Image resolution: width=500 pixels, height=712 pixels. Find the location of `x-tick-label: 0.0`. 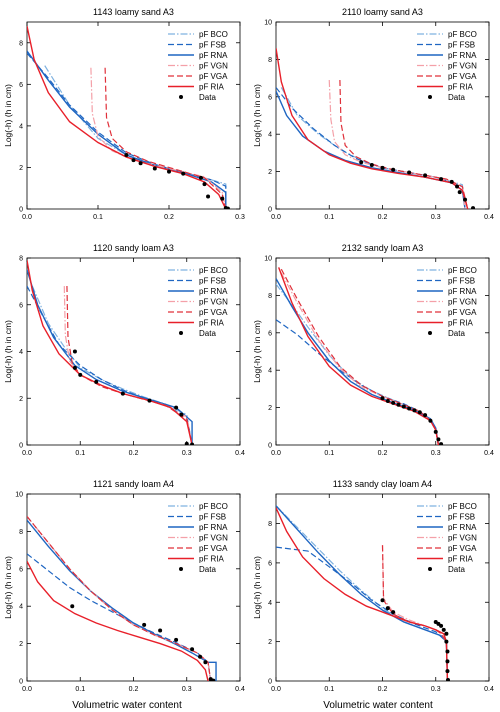

x-tick-label: 0.0 is located at coordinates (276, 689).